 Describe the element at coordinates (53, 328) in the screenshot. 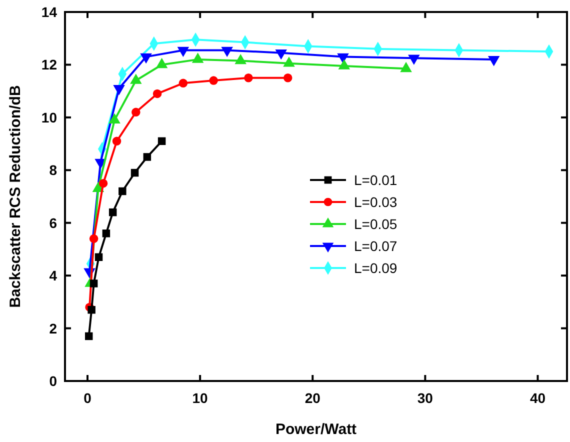

I see `y-tick-label: 2` at that location.